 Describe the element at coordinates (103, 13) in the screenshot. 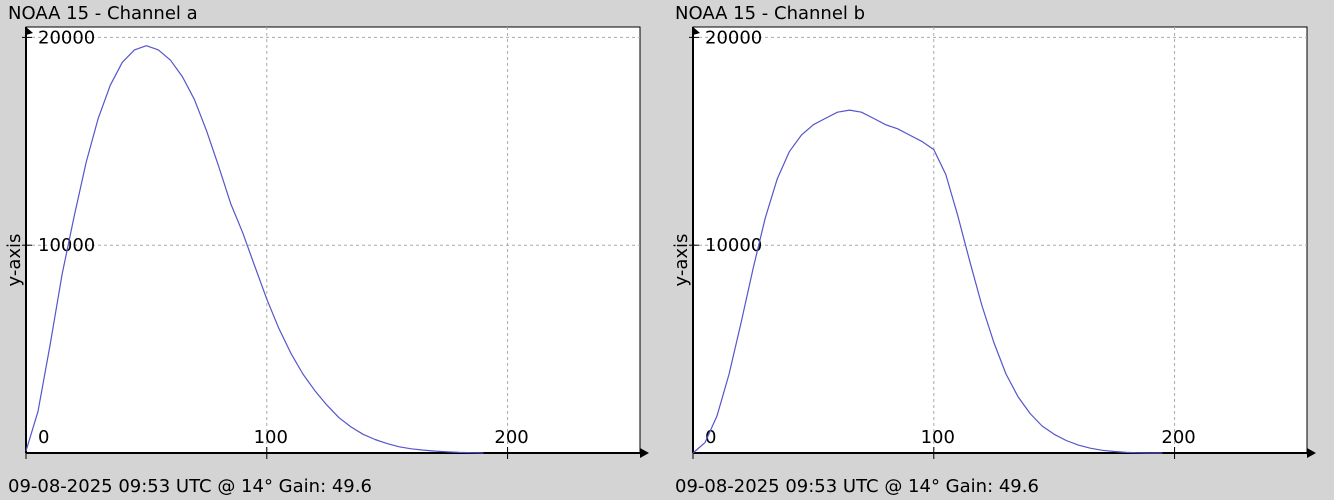

I see `chart-title: NOAA 15 - Channel a` at that location.